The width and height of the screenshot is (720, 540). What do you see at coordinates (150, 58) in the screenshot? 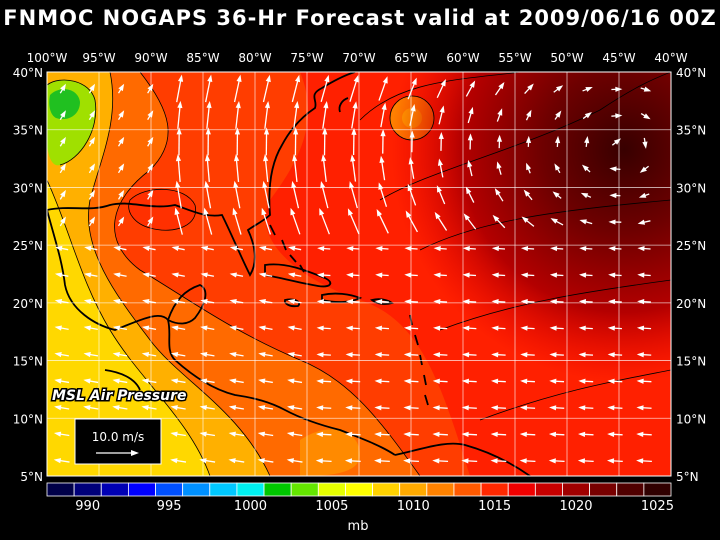
I see `lon-label: 90°W` at bounding box center [150, 58].